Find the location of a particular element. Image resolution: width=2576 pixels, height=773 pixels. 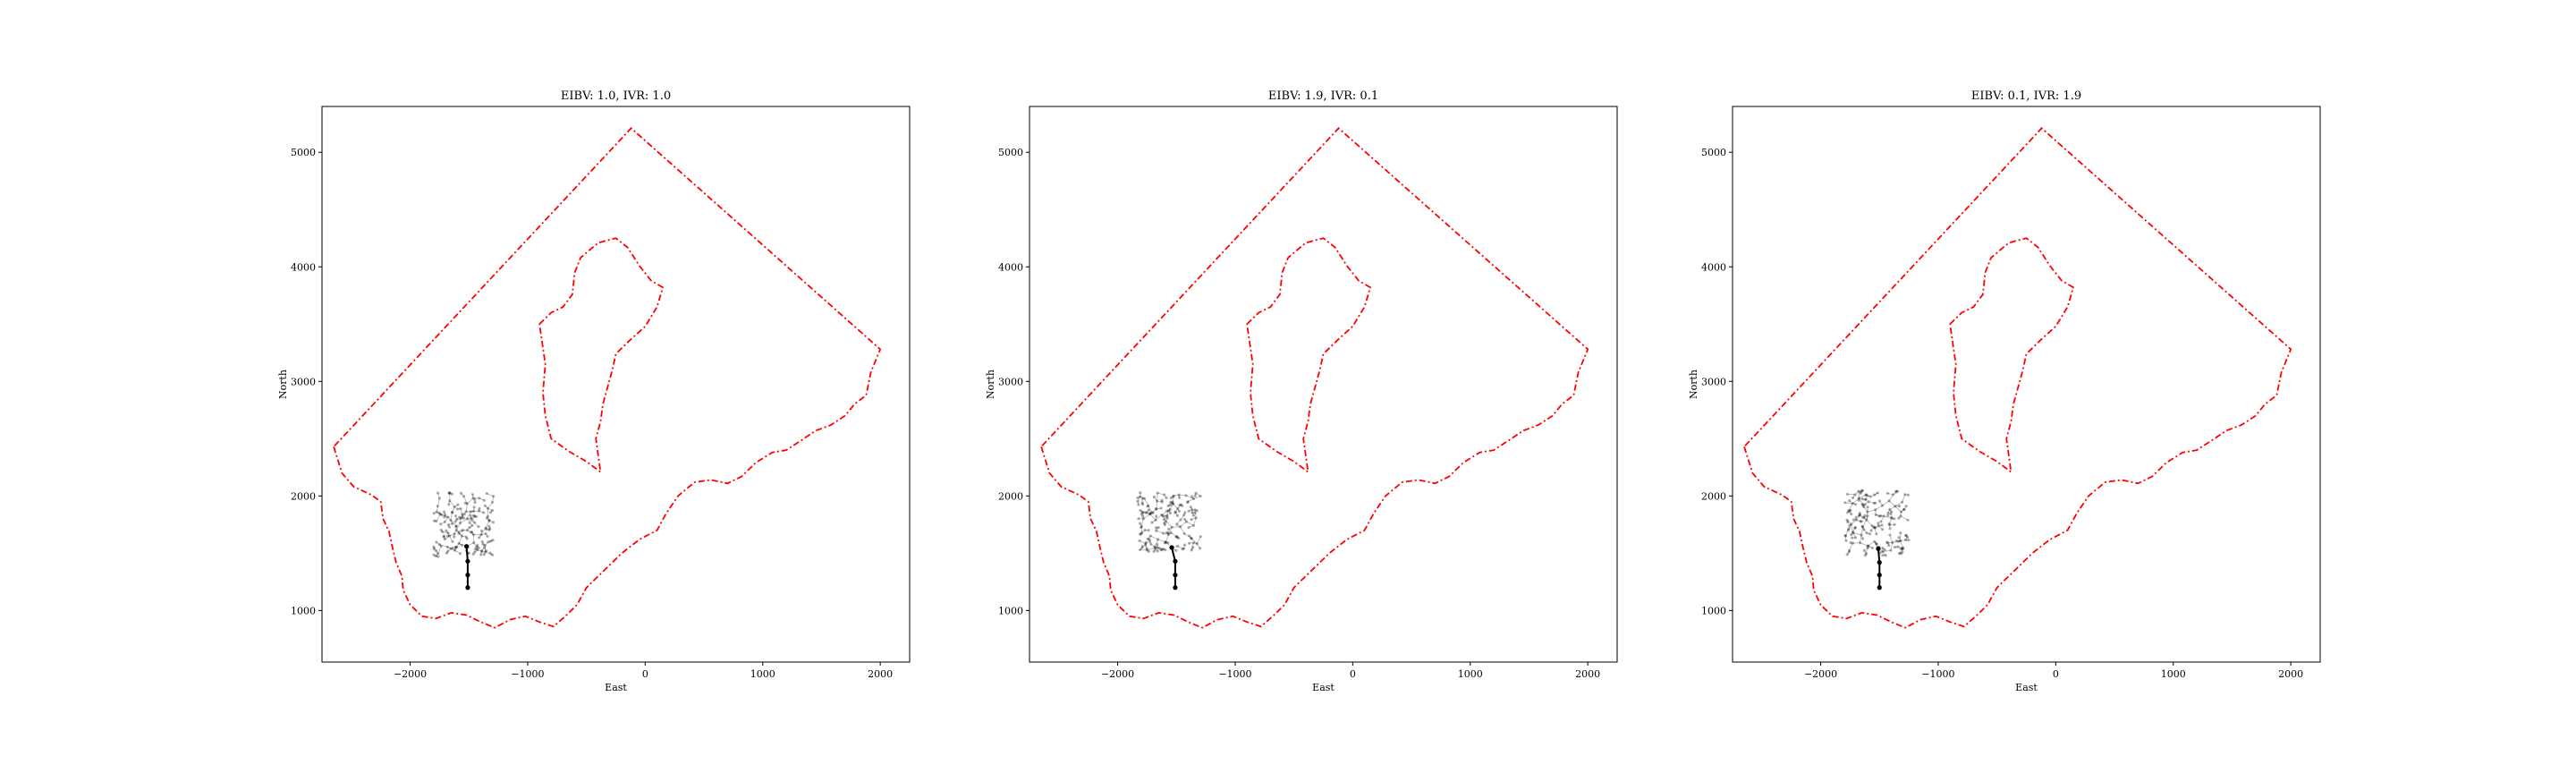

x-axis-label: East is located at coordinates (616, 687).